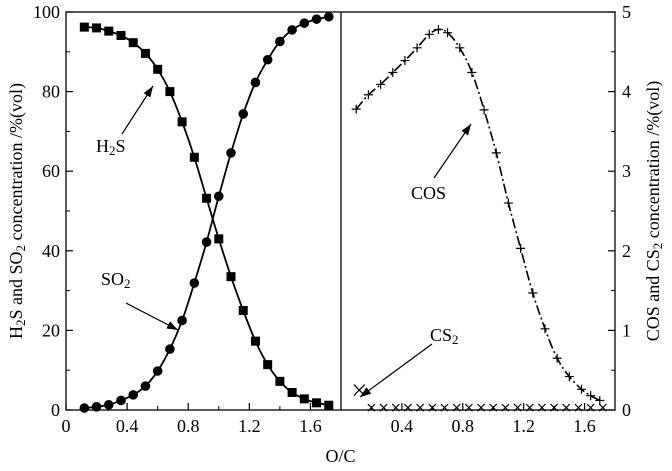 This screenshot has width=672, height=471. What do you see at coordinates (66, 426) in the screenshot?
I see `x-tick-label-left: 0` at bounding box center [66, 426].